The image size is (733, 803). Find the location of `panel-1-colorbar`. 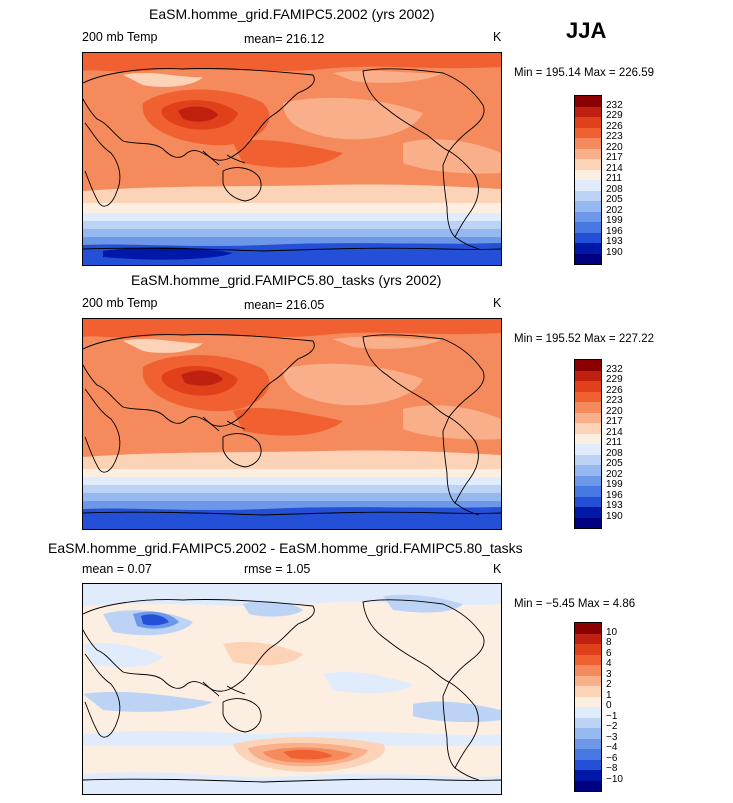

panel-1-colorbar is located at coordinates (588, 180).